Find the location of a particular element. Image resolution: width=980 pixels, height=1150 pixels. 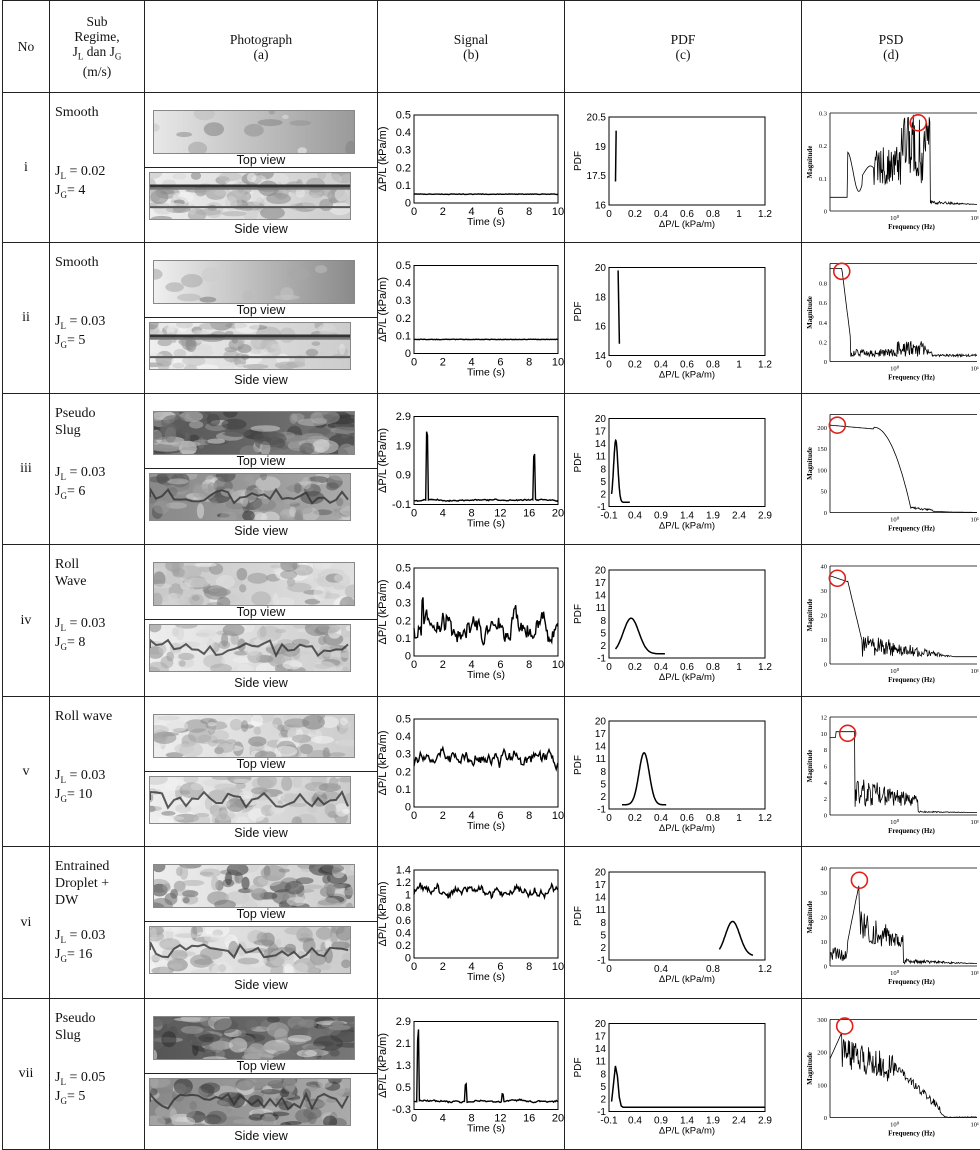

y-tick-label: 10 is located at coordinates (824, 734).